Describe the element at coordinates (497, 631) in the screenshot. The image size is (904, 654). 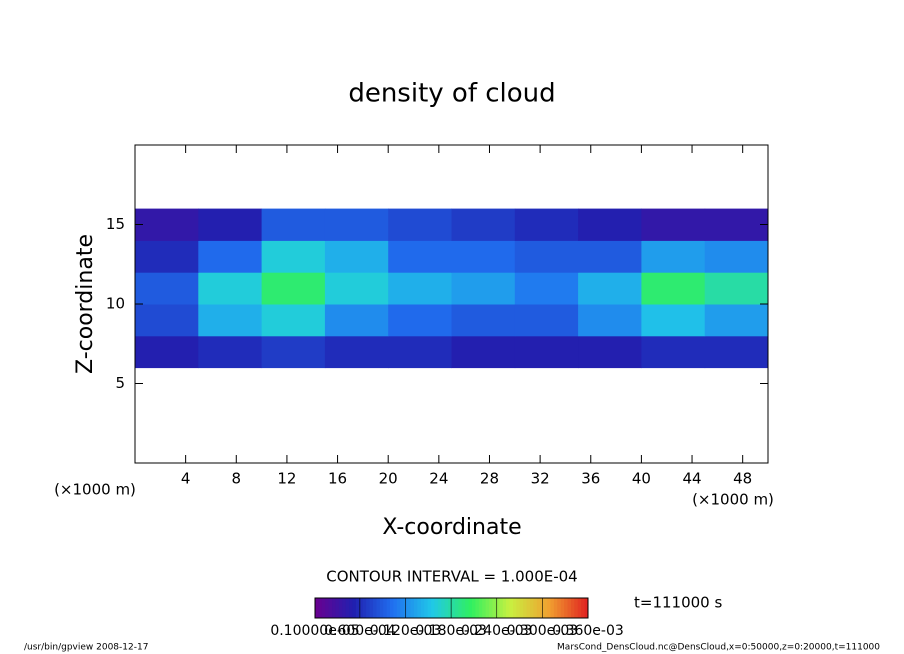
I see `colorbar-tick-label: 0.240e-03` at that location.